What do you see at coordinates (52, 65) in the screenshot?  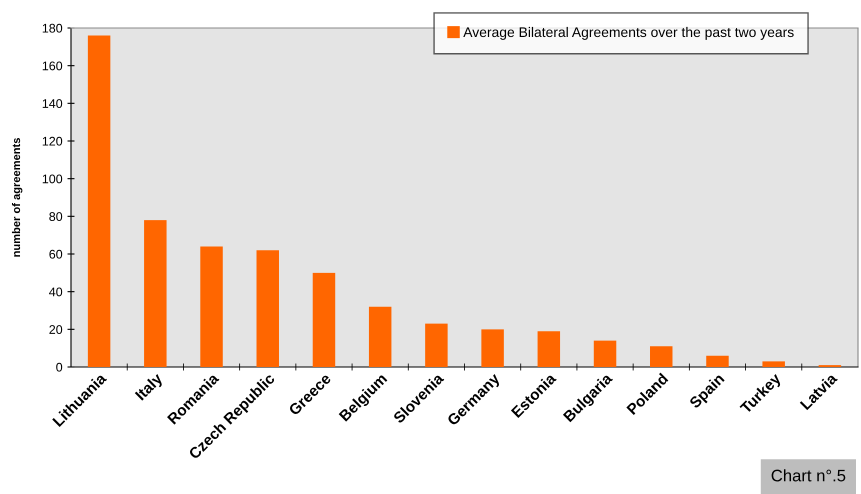 I see `y-tick-label: 160` at bounding box center [52, 65].